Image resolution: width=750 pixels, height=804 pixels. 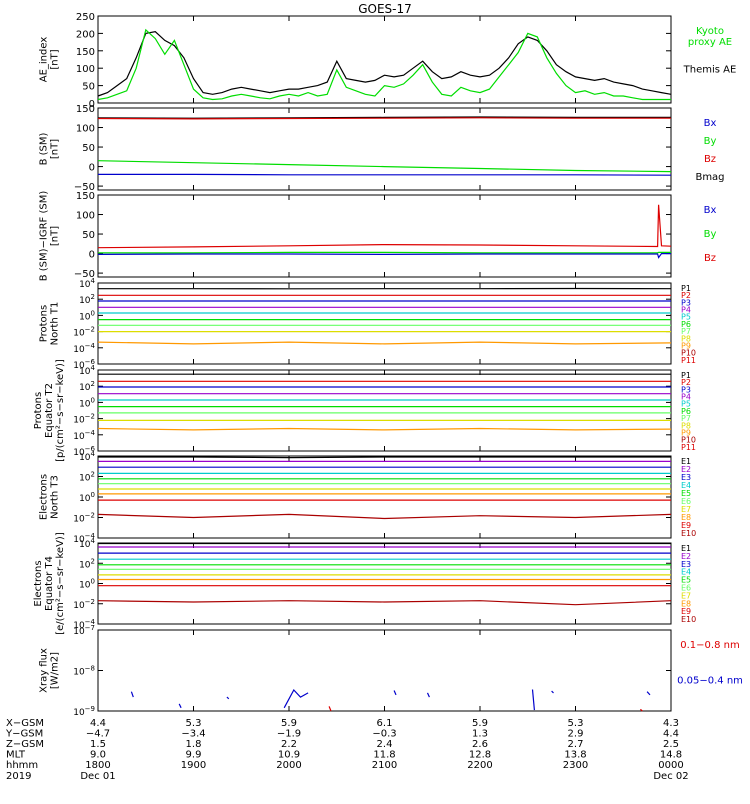 What do you see at coordinates (688, 619) in the screenshot?
I see `panel-6-channel-label-9: E10` at bounding box center [688, 619].